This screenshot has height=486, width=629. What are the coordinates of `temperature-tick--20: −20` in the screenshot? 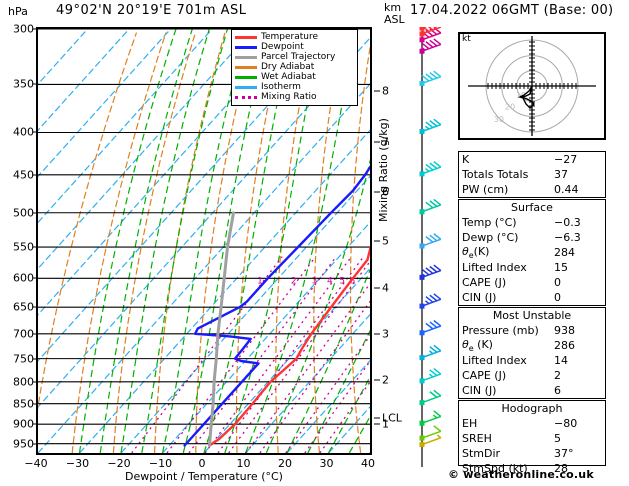 It's located at (119, 463).